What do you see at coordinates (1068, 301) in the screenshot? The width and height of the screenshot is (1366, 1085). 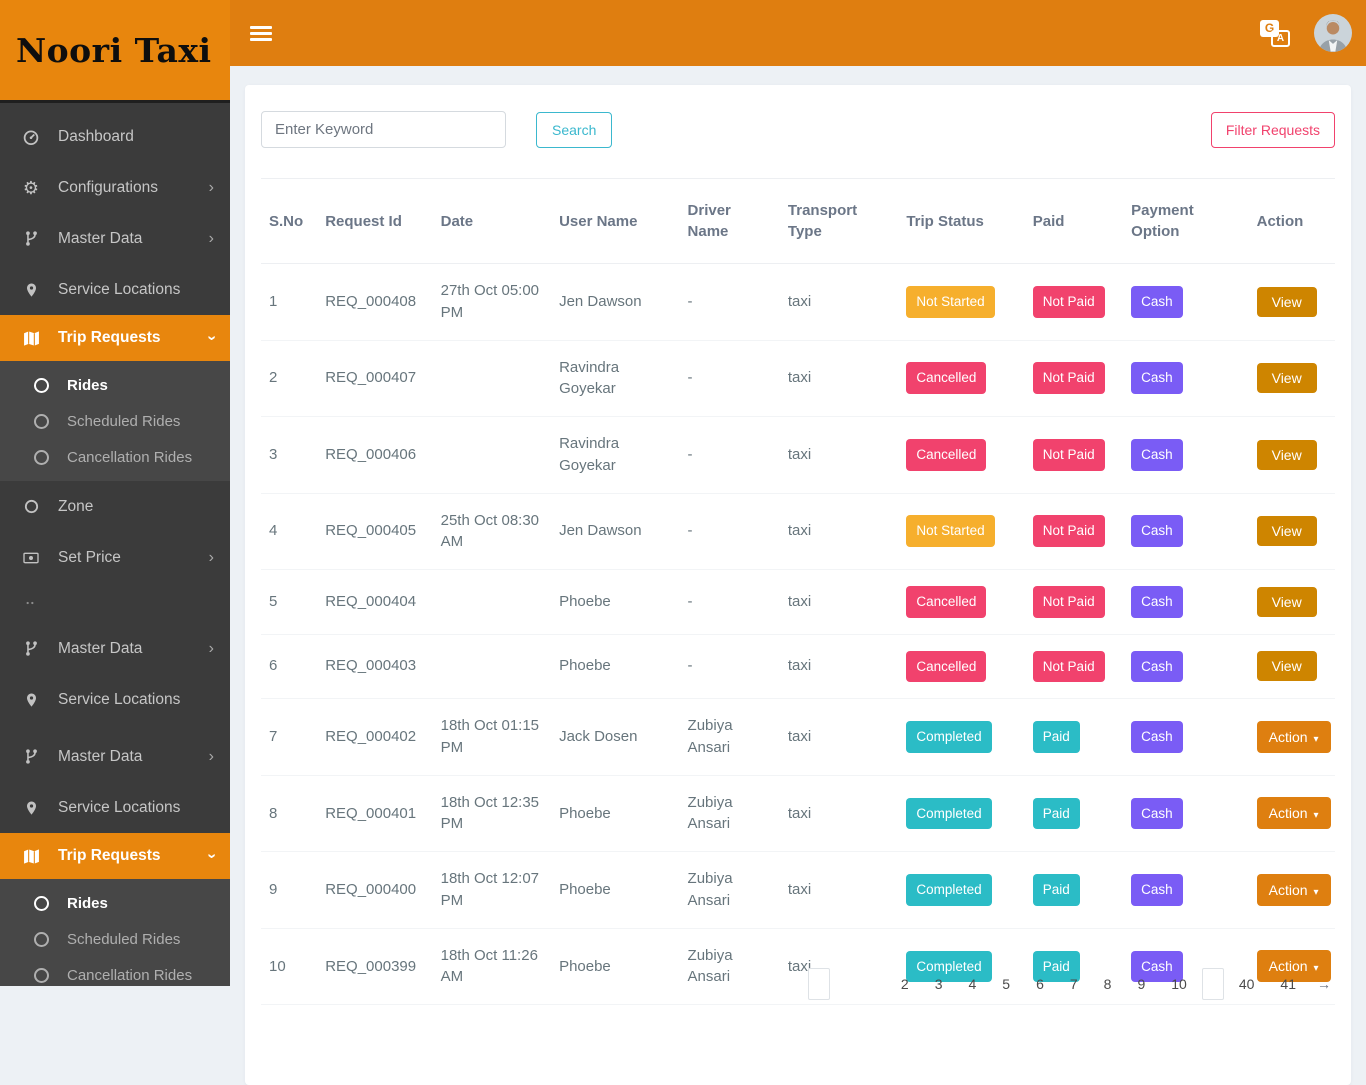 I see `paid-badge: Not Paid` at bounding box center [1068, 301].